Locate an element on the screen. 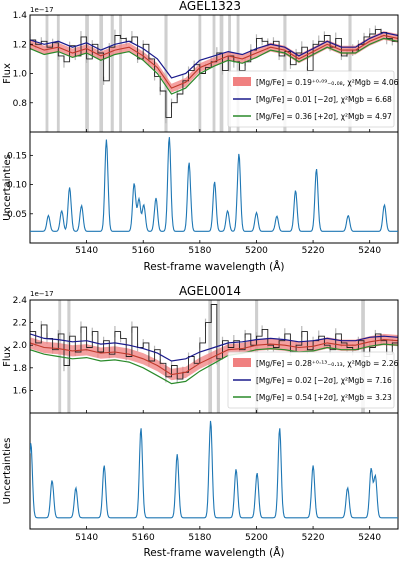  legend-label: [Mg/Fe] = 0.36 [+2σ], χ²Mgb = 4.97 is located at coordinates (324, 116).